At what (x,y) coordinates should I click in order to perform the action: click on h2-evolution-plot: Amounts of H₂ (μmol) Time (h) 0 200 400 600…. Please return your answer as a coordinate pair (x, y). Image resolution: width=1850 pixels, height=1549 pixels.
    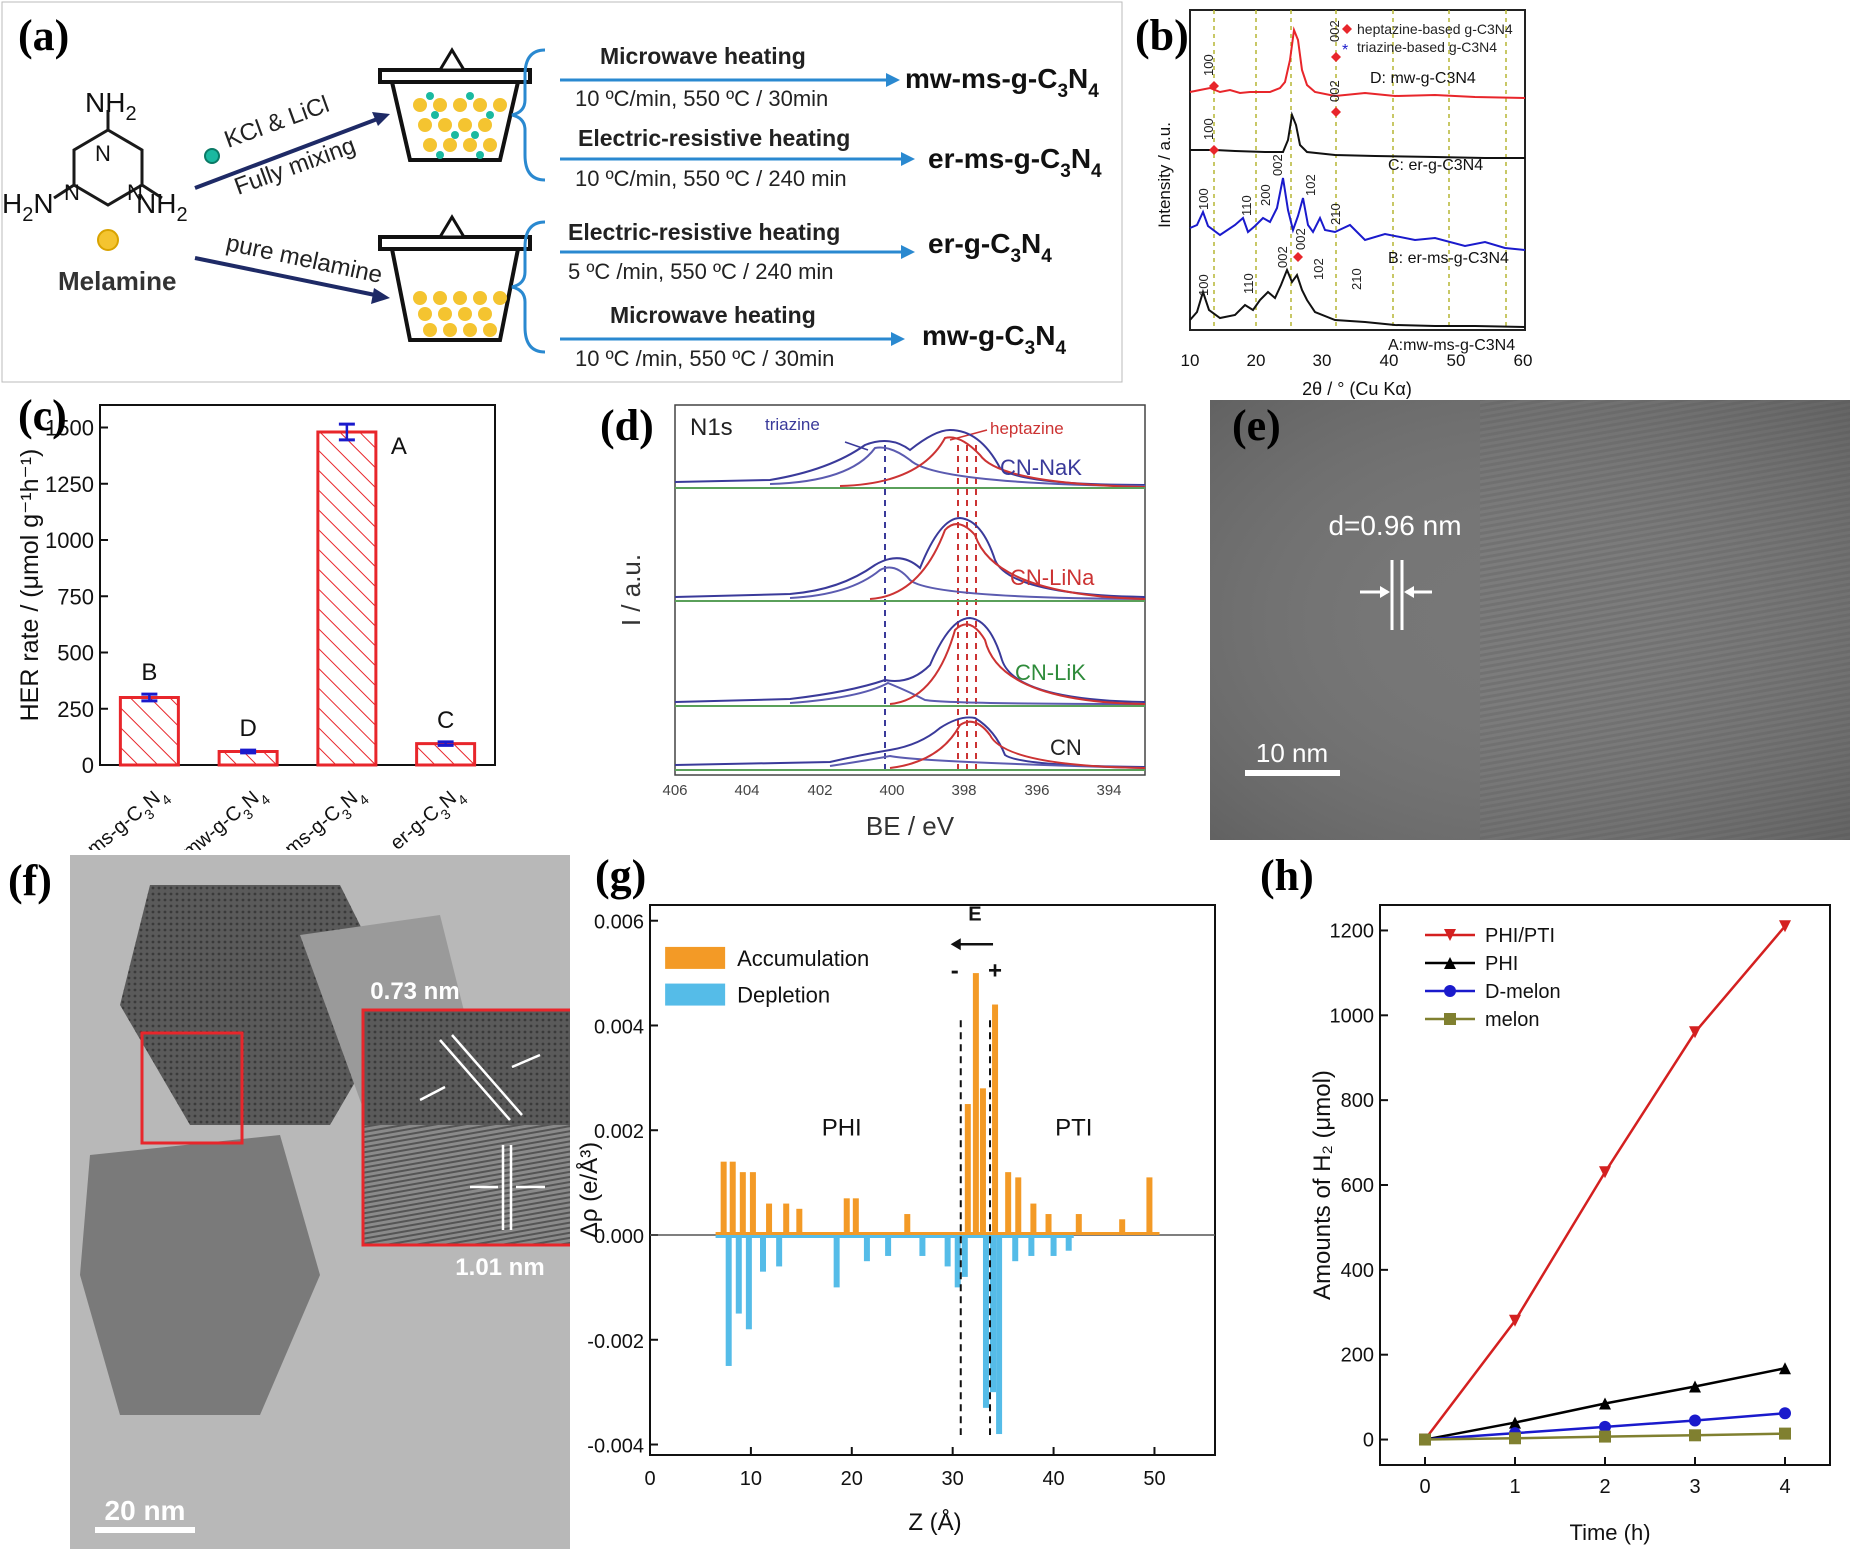
    Looking at the image, I should click on (1570, 1224).